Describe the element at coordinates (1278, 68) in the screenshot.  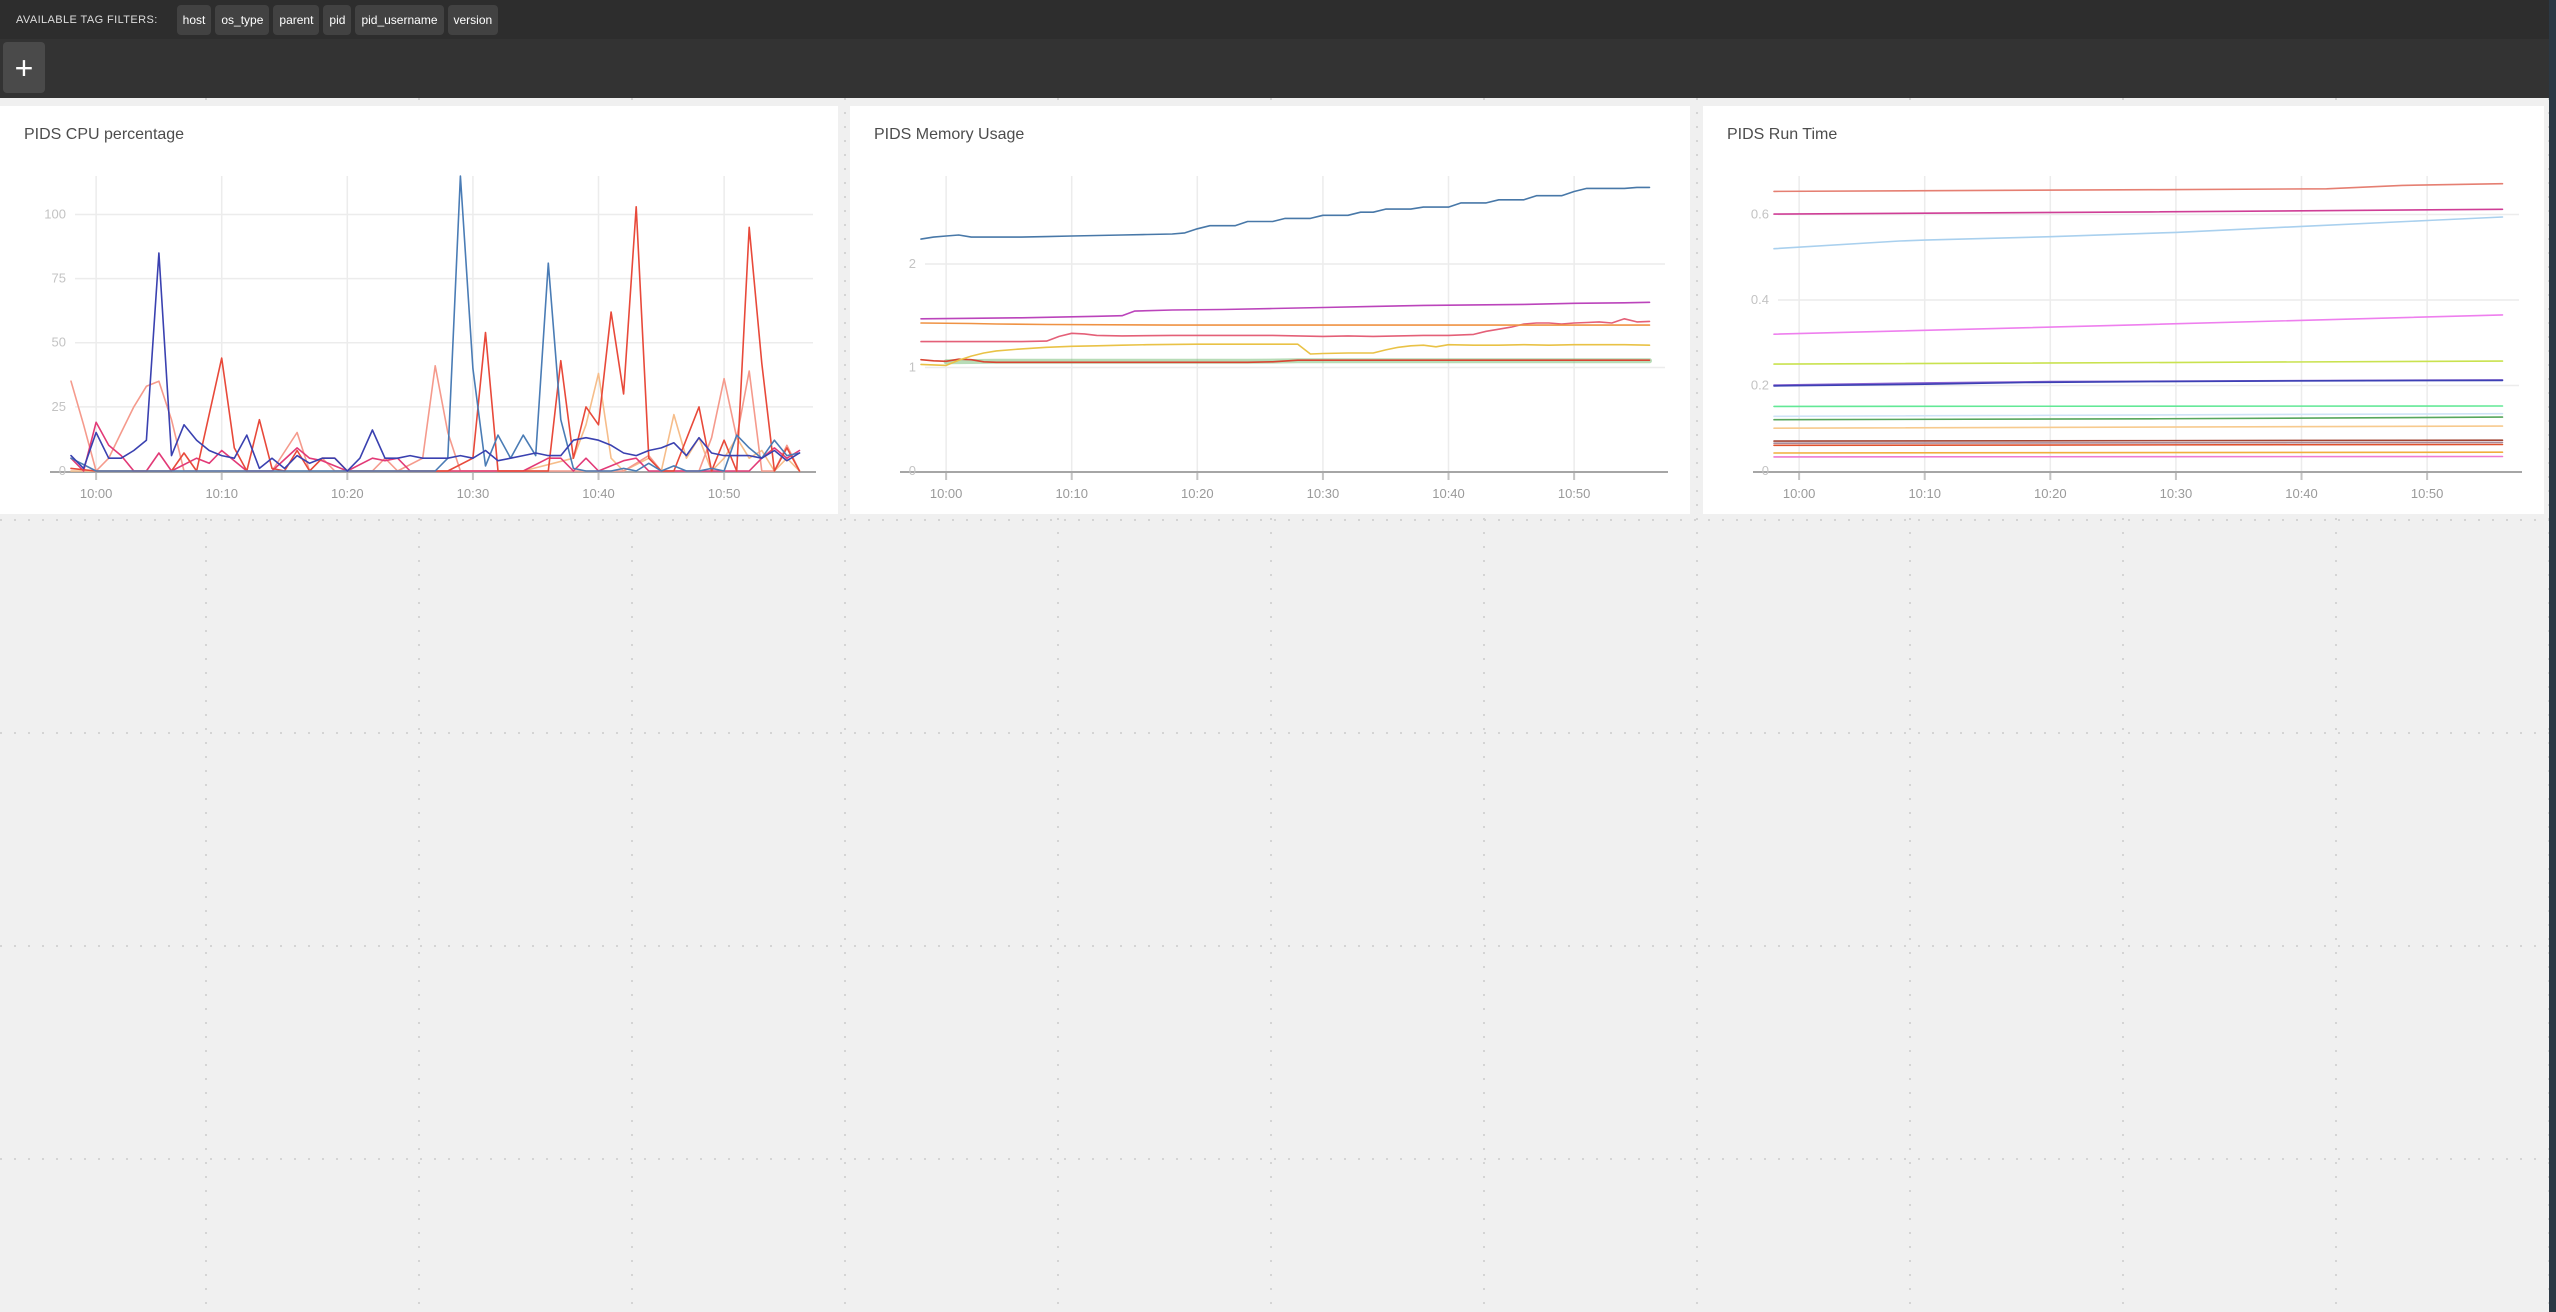
I see `dashboard-toolbar: +` at that location.